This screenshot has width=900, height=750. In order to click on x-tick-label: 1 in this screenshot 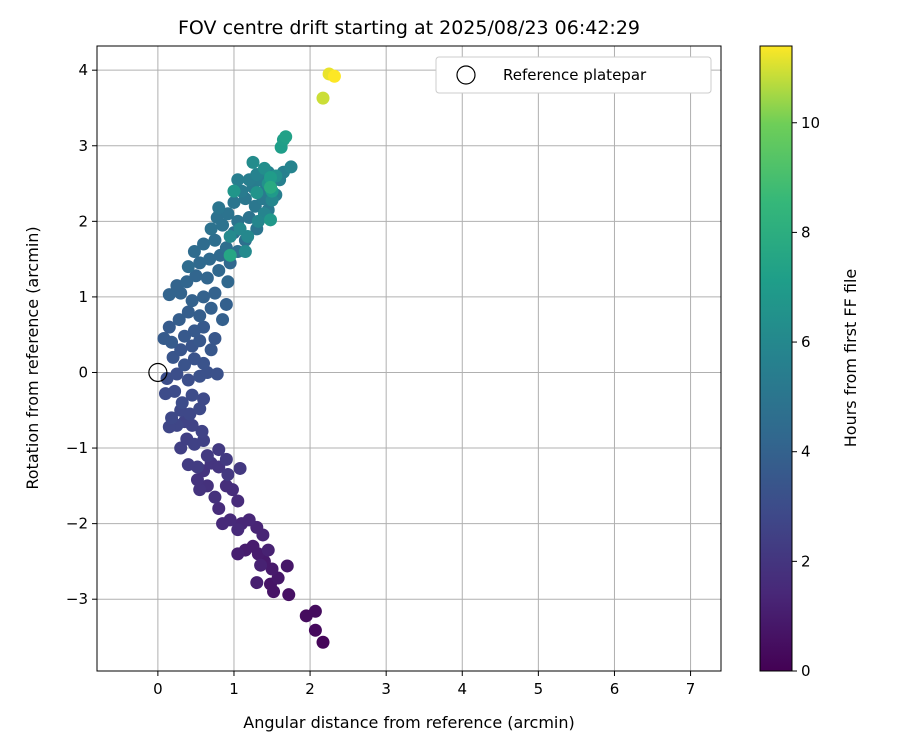, I will do `click(234, 689)`.